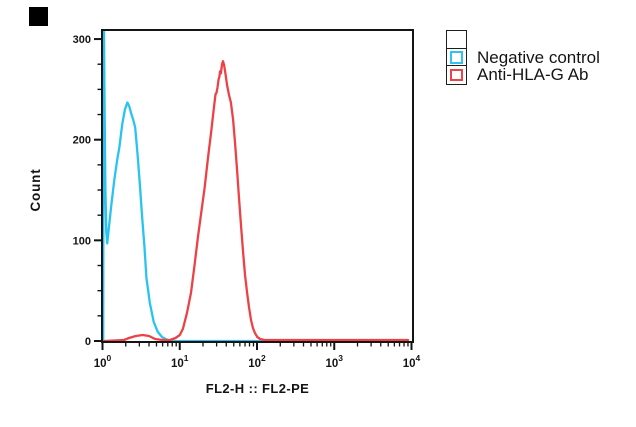  I want to click on legend: Negative control Anti-HLA-G Ab, so click(523, 57).